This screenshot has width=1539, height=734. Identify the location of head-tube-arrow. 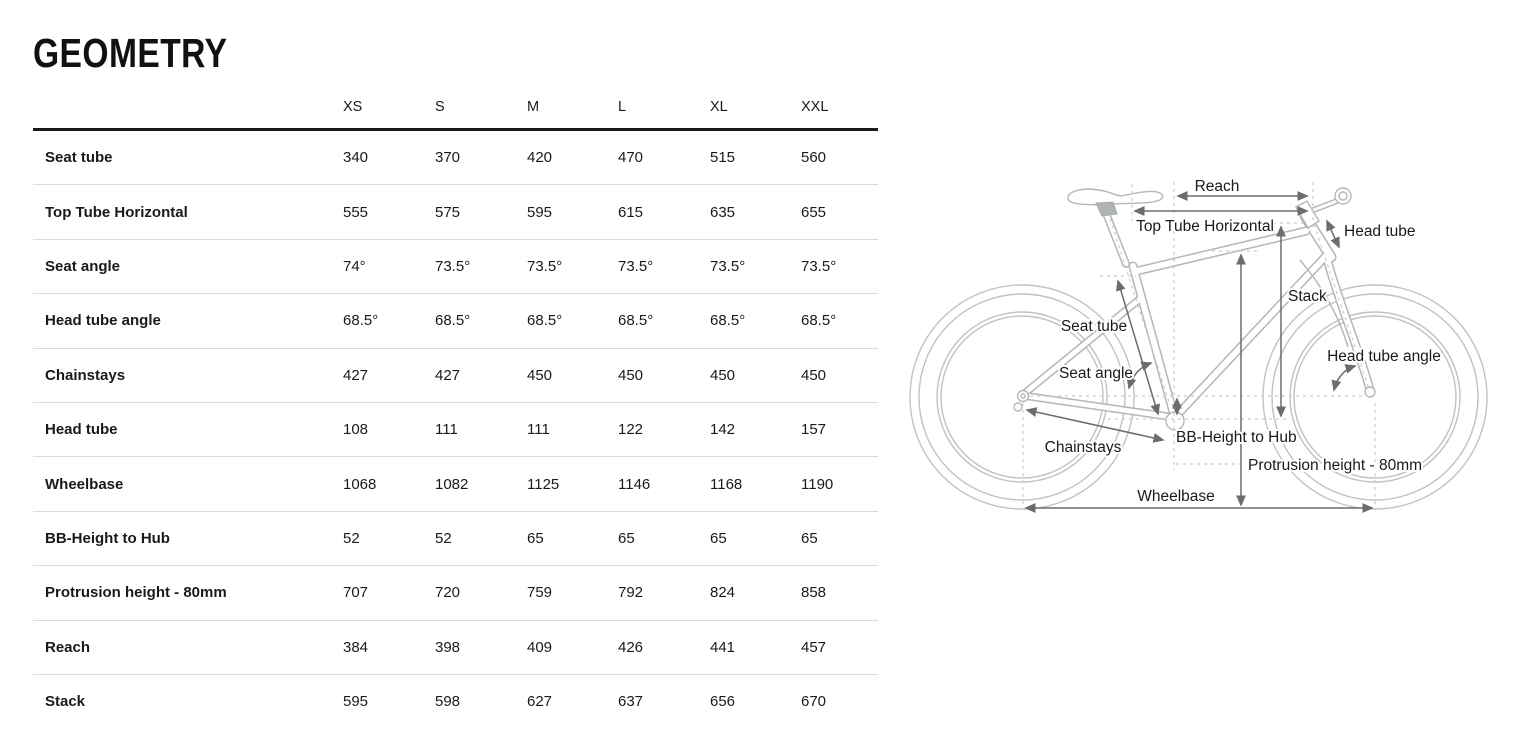
(1333, 234).